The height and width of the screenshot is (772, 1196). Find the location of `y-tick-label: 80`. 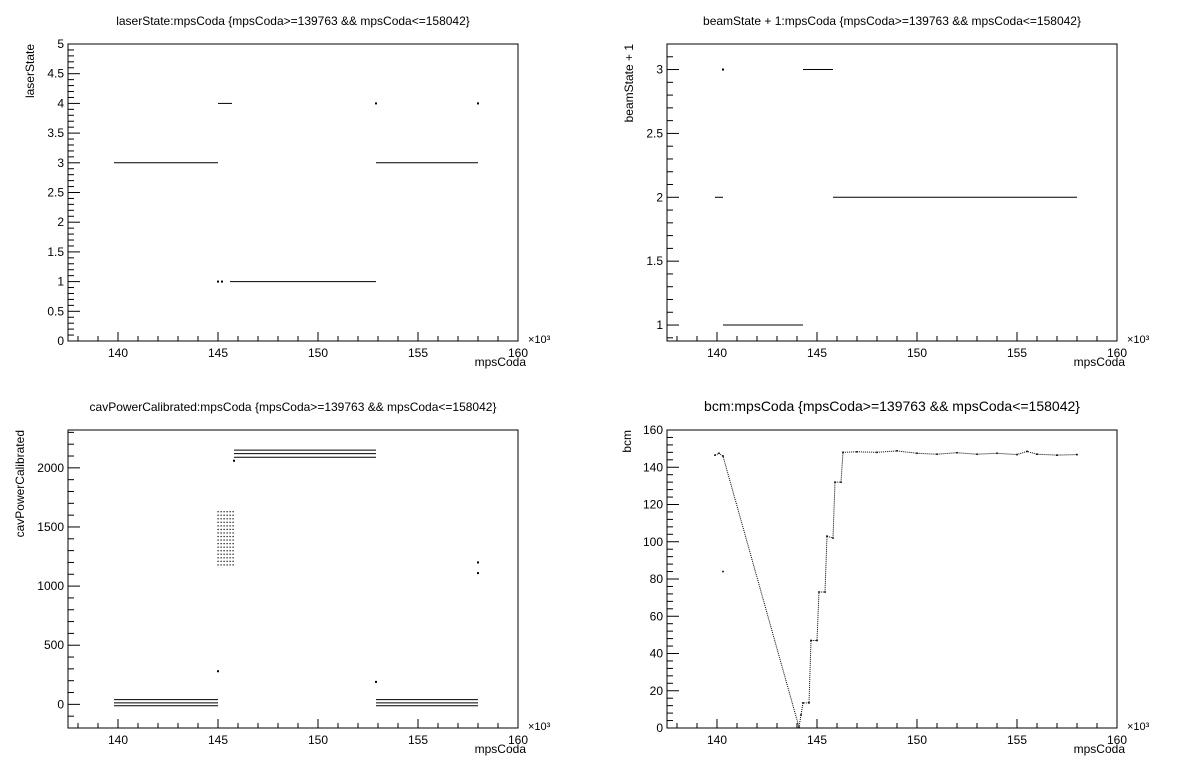

y-tick-label: 80 is located at coordinates (657, 579).